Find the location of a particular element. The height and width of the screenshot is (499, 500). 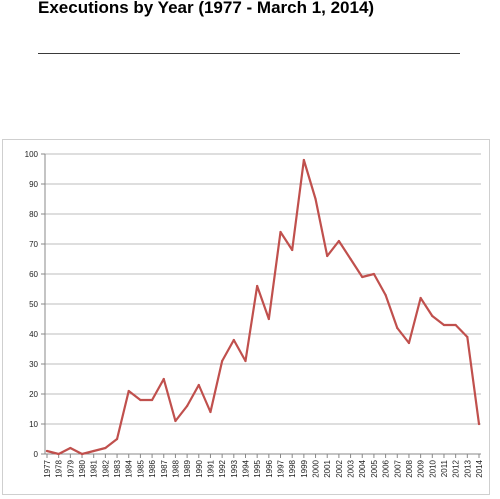

x-tick-label: 1982 is located at coordinates (105, 468).